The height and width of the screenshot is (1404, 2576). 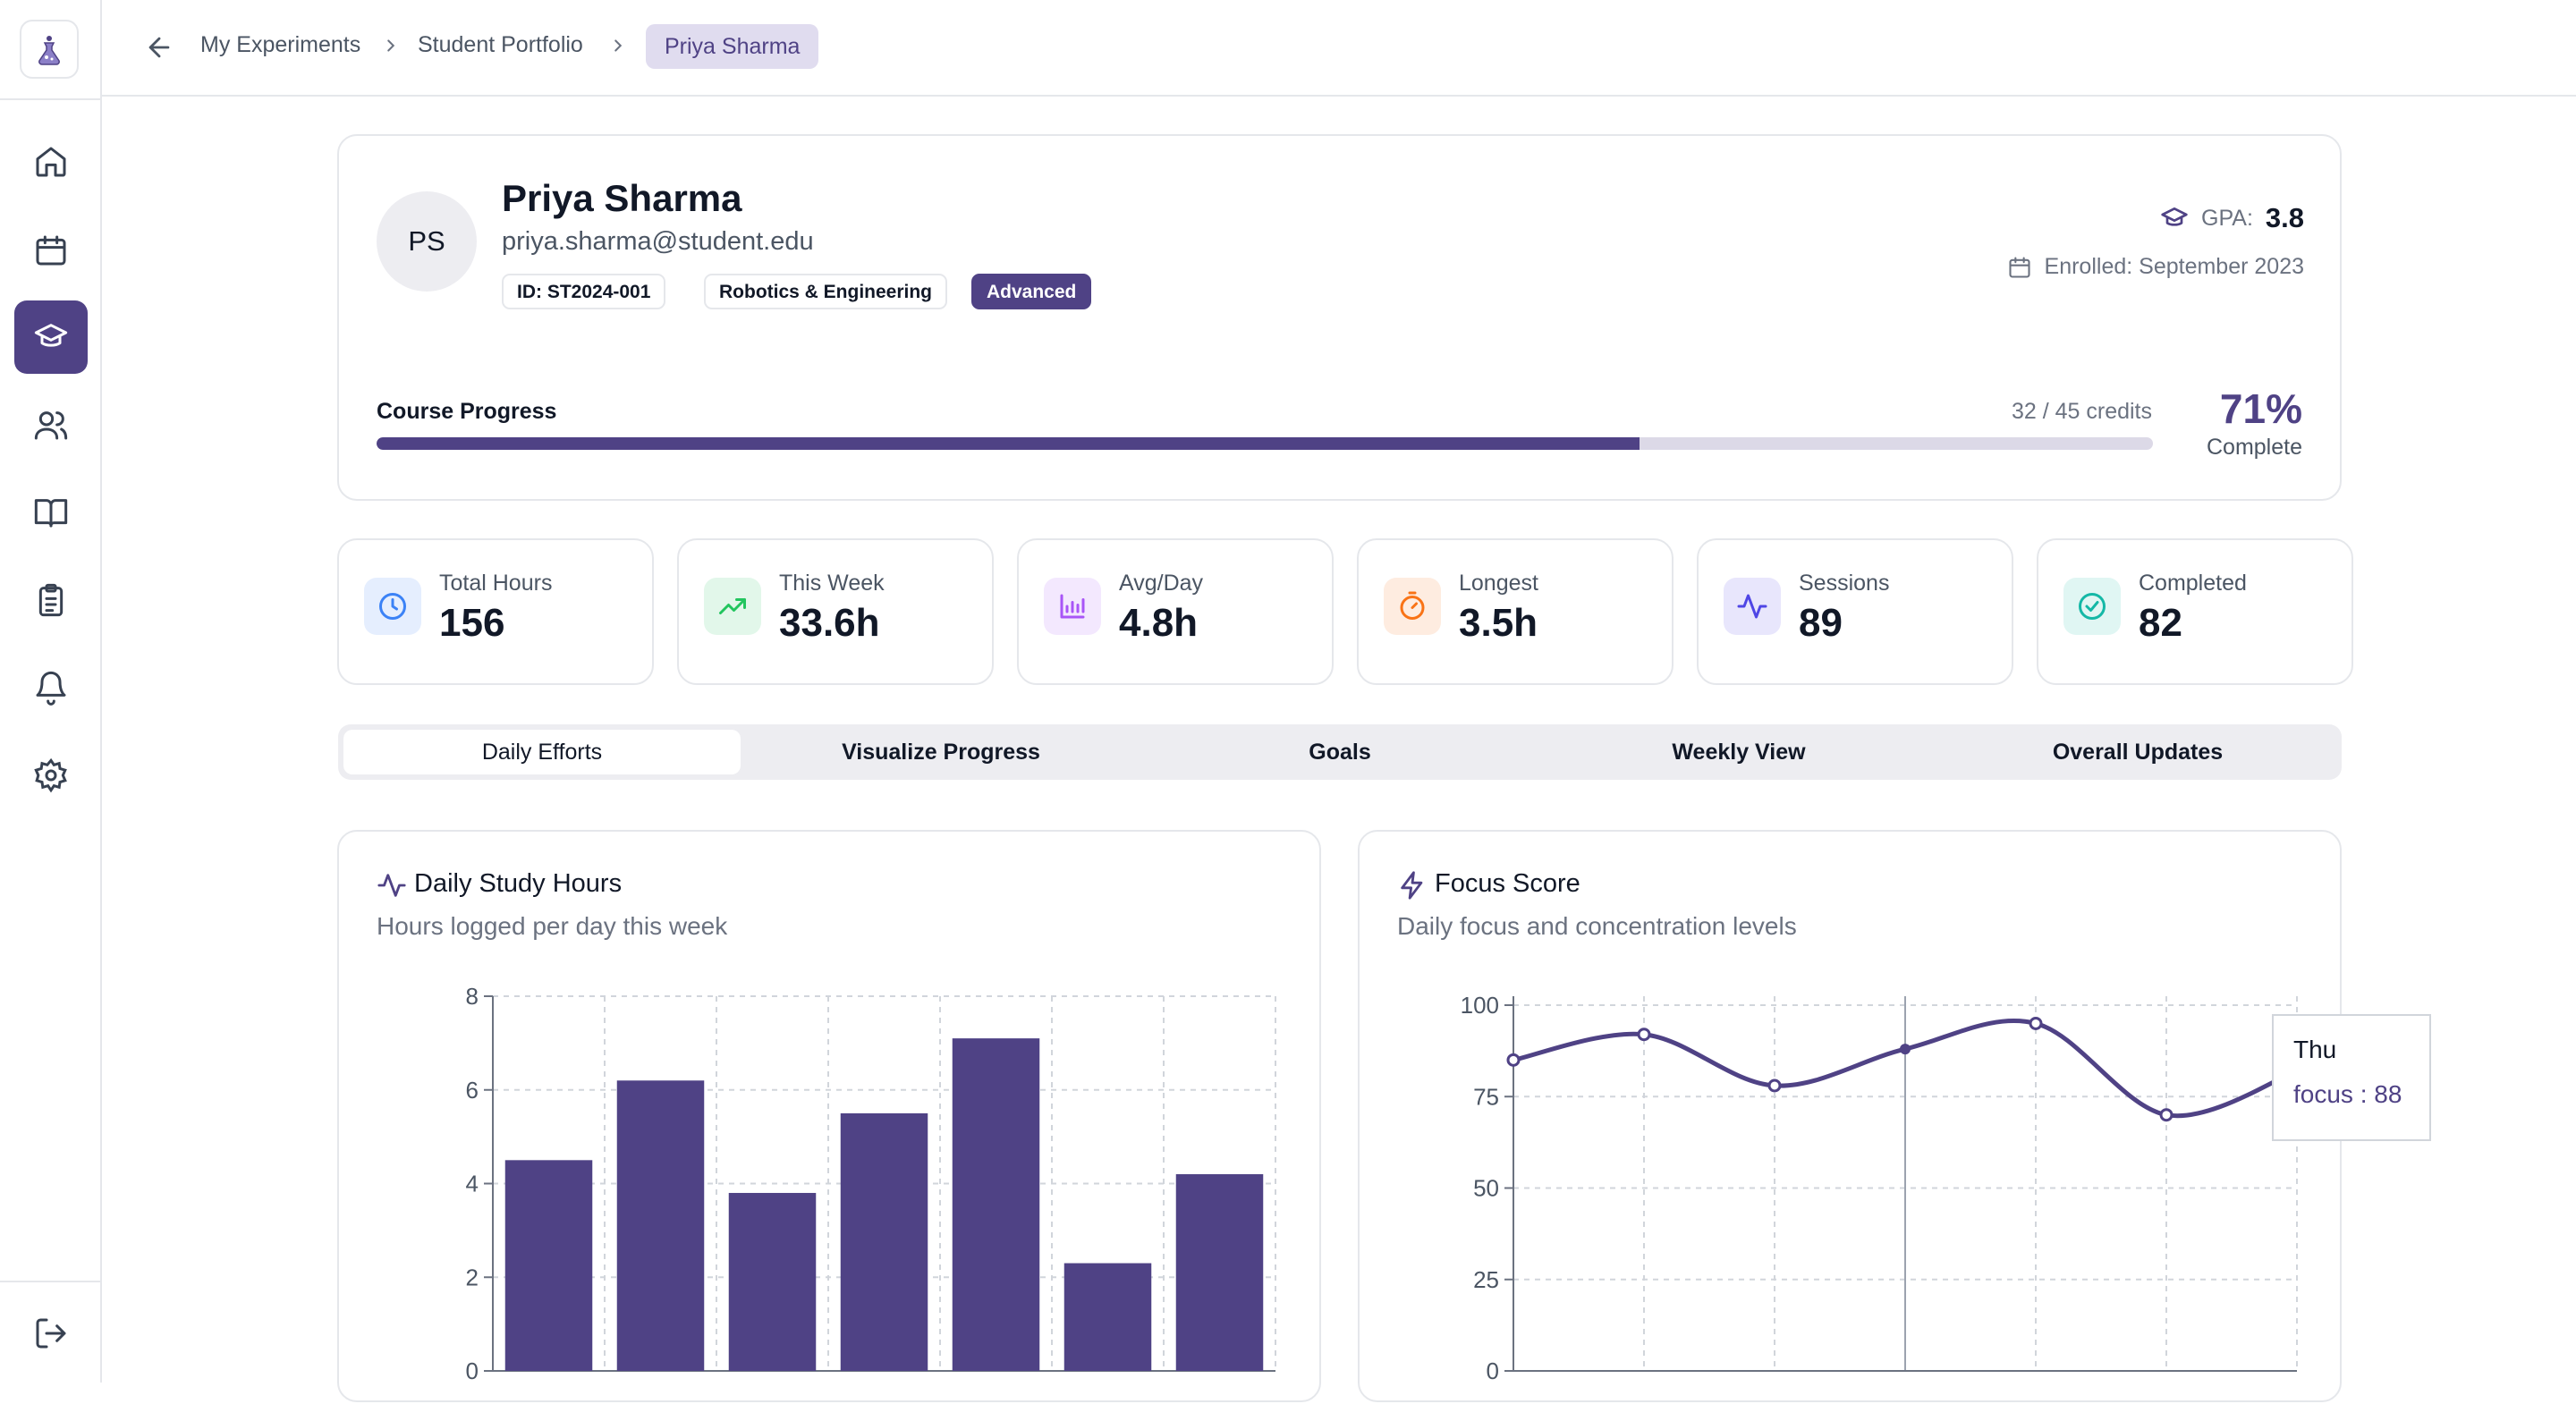 I want to click on stat-card-this-week: This Week 33.6h, so click(x=835, y=612).